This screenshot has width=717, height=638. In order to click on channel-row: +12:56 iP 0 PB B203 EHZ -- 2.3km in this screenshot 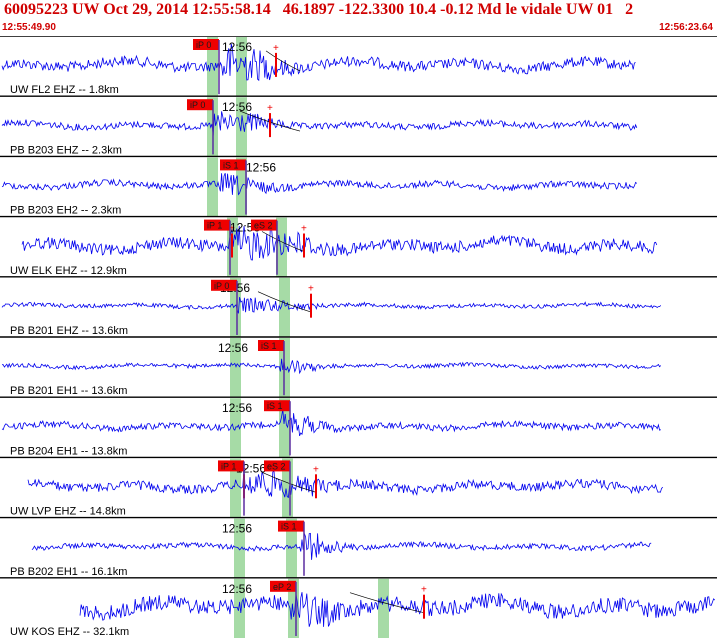, I will do `click(358, 126)`.